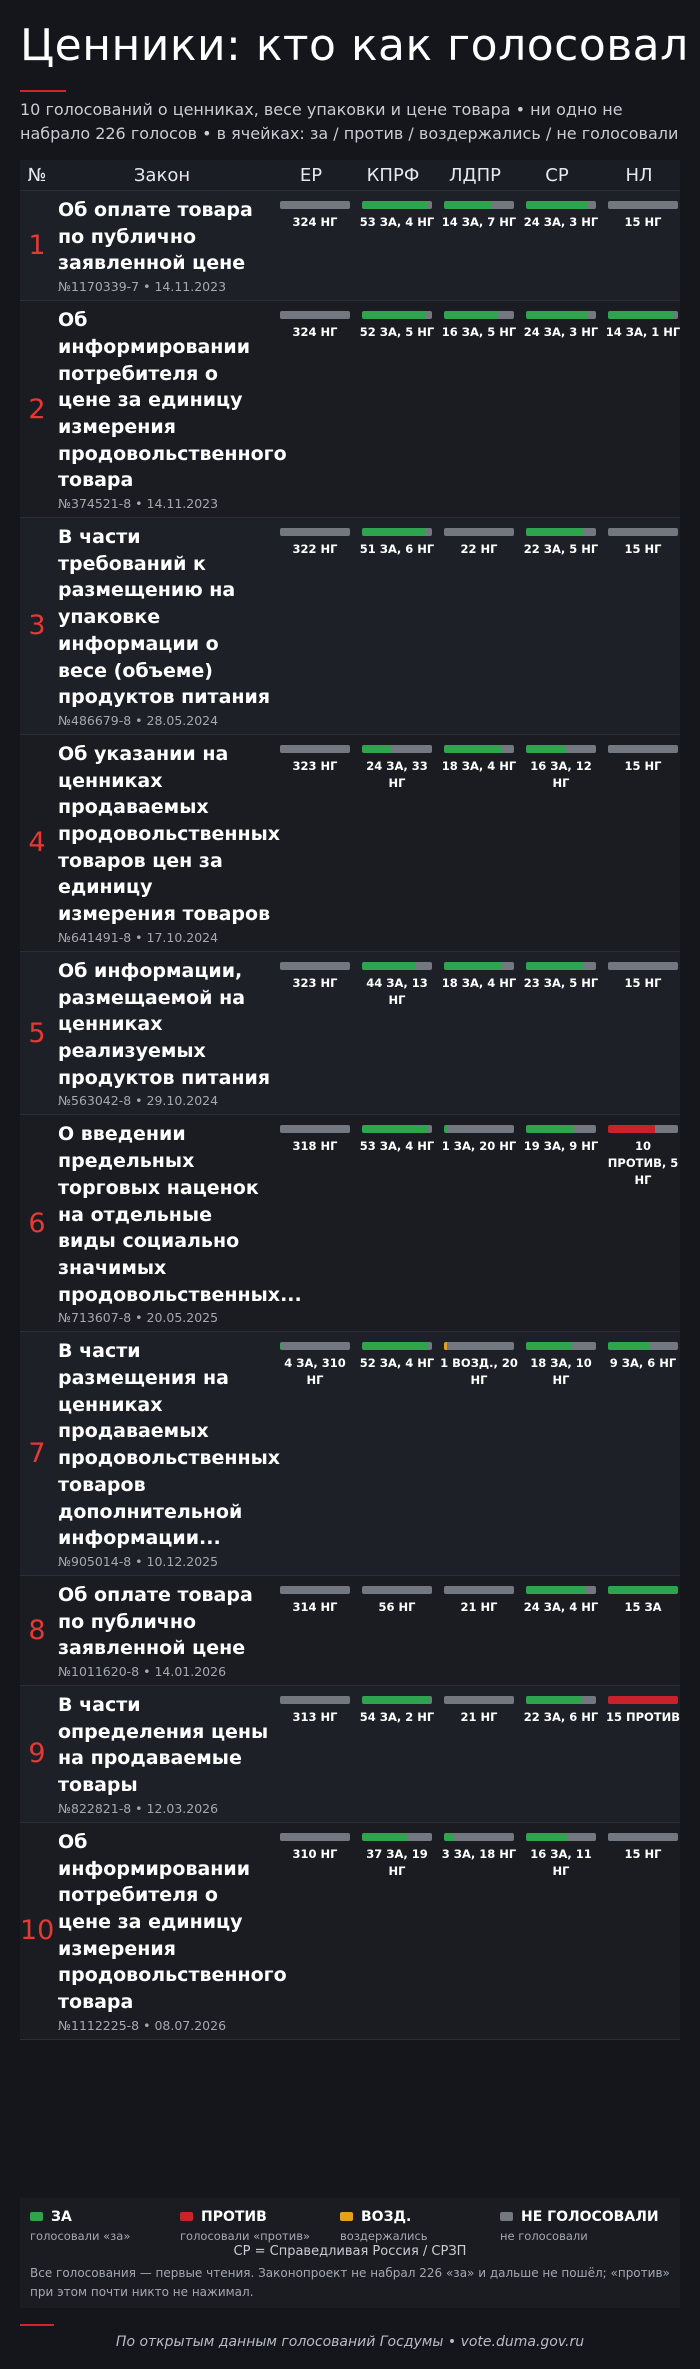 This screenshot has width=700, height=2369. What do you see at coordinates (479, 626) in the screenshot?
I see `vote-cell: 22 НГ` at bounding box center [479, 626].